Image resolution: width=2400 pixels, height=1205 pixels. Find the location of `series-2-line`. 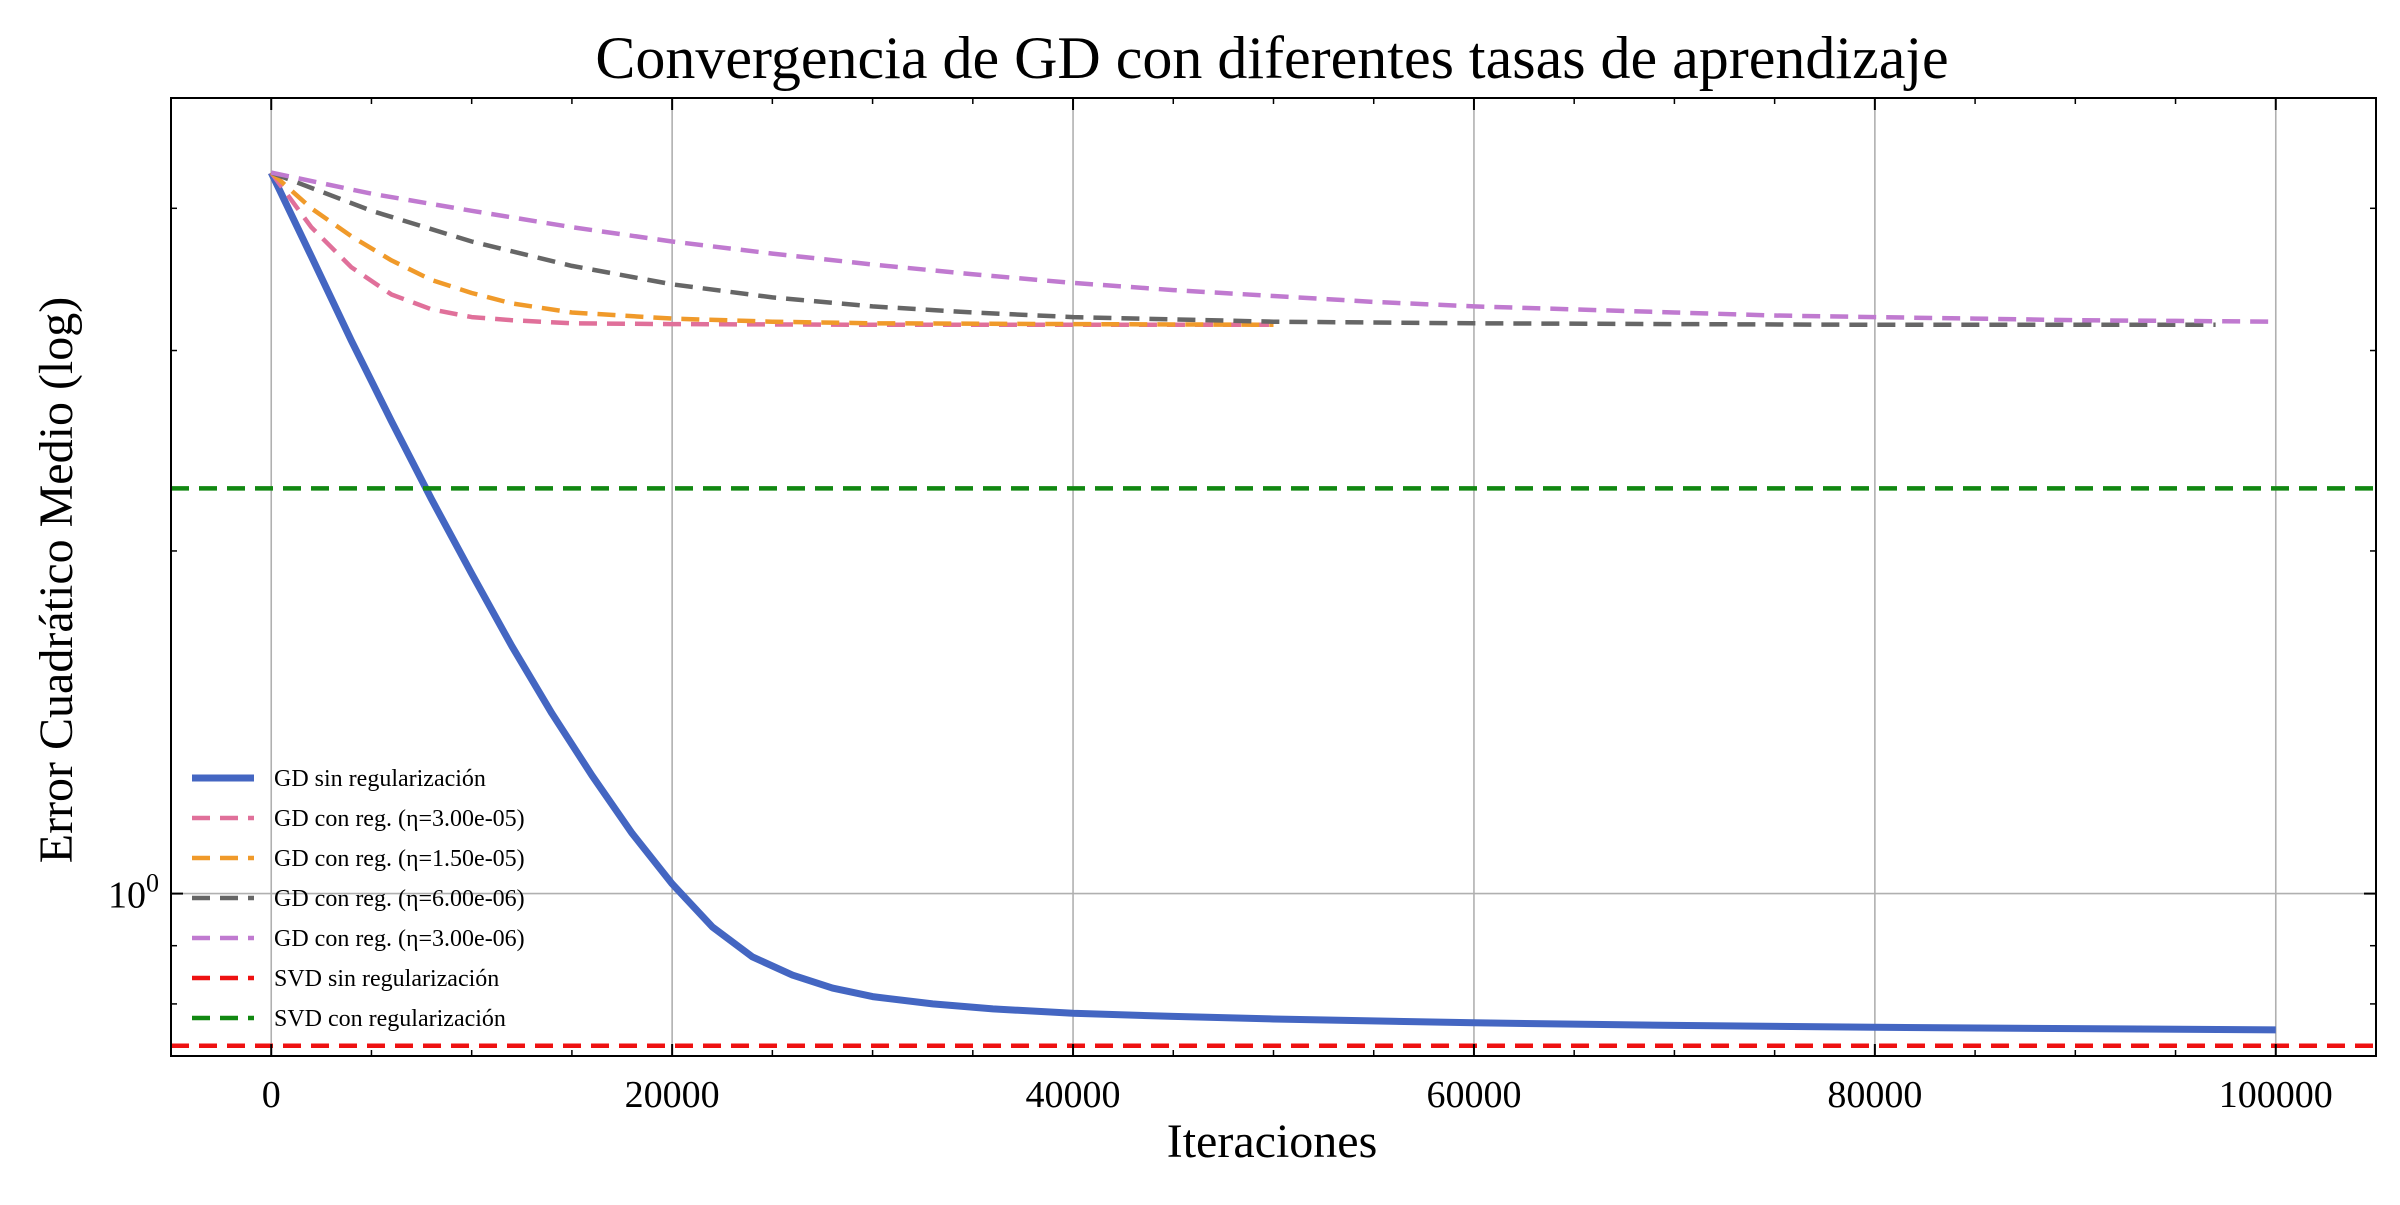

series-2-line is located at coordinates (771, 249).